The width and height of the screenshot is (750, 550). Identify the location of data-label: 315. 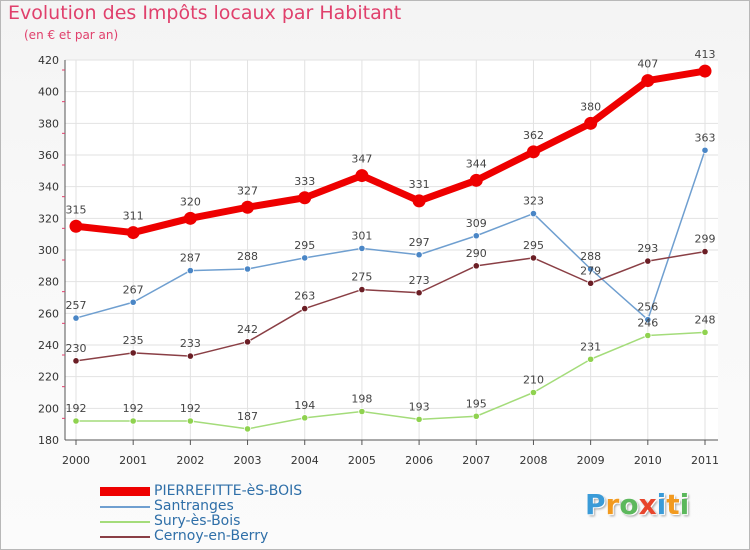
(76, 209).